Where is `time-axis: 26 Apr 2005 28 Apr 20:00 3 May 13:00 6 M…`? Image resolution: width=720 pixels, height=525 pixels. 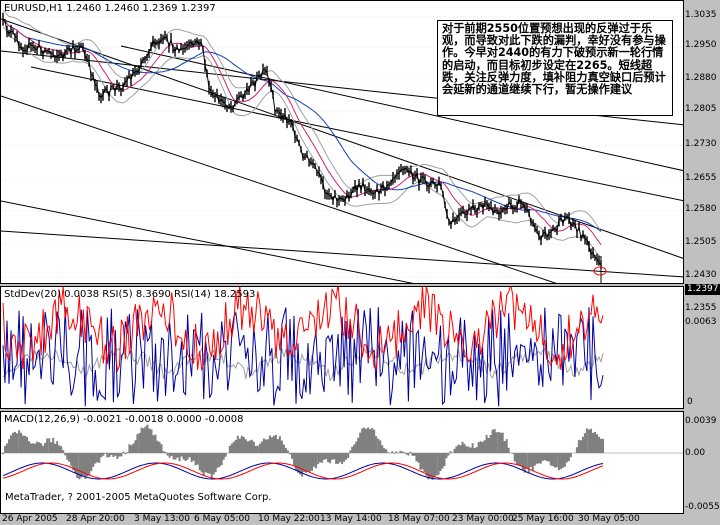
time-axis: 26 Apr 2005 28 Apr 20:00 3 May 13:00 6 M… is located at coordinates (360, 519).